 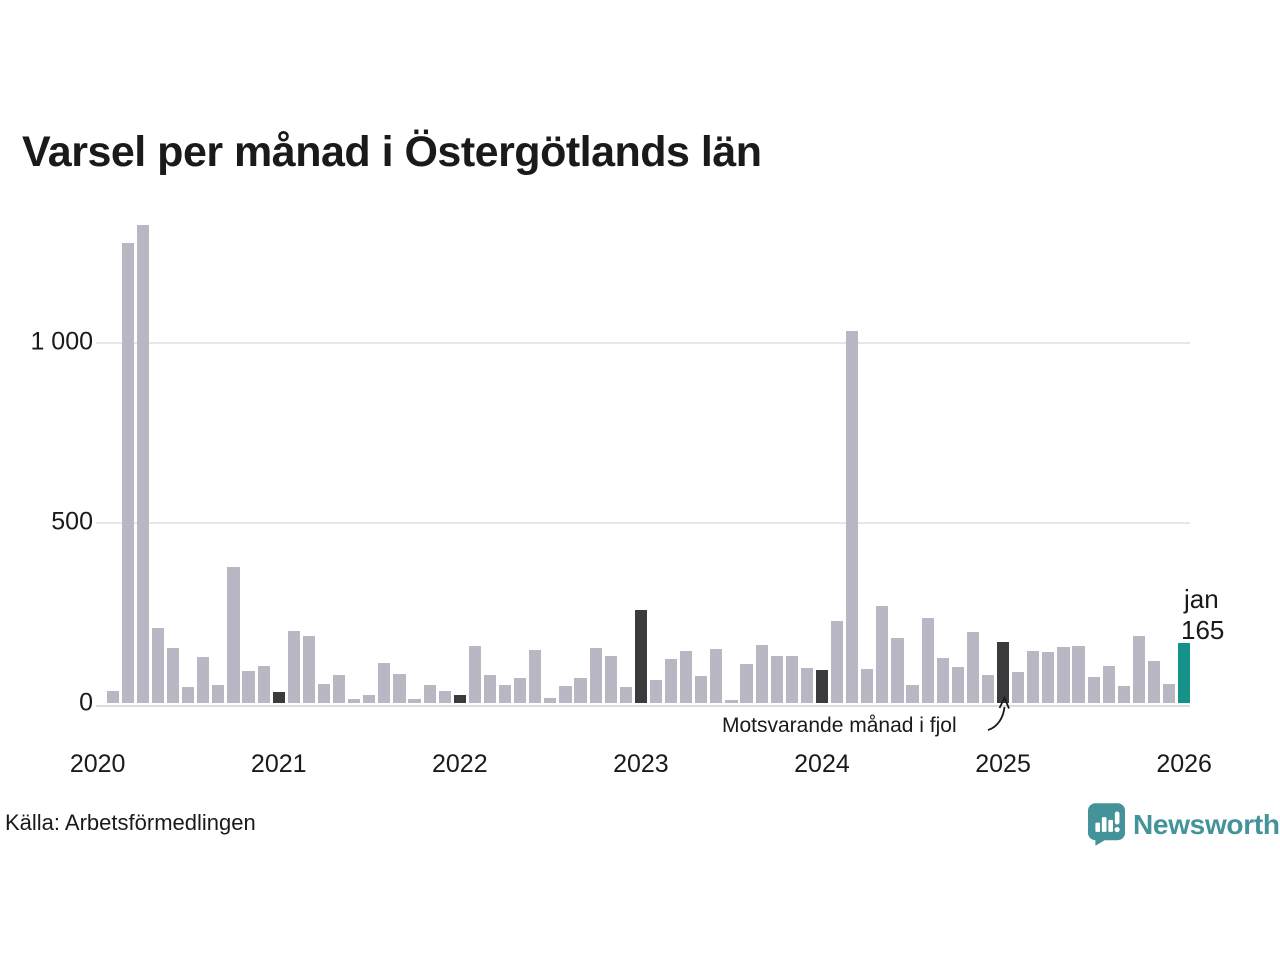 I want to click on chart-title: Varsel per månad i Östergötlands län, so click(x=392, y=152).